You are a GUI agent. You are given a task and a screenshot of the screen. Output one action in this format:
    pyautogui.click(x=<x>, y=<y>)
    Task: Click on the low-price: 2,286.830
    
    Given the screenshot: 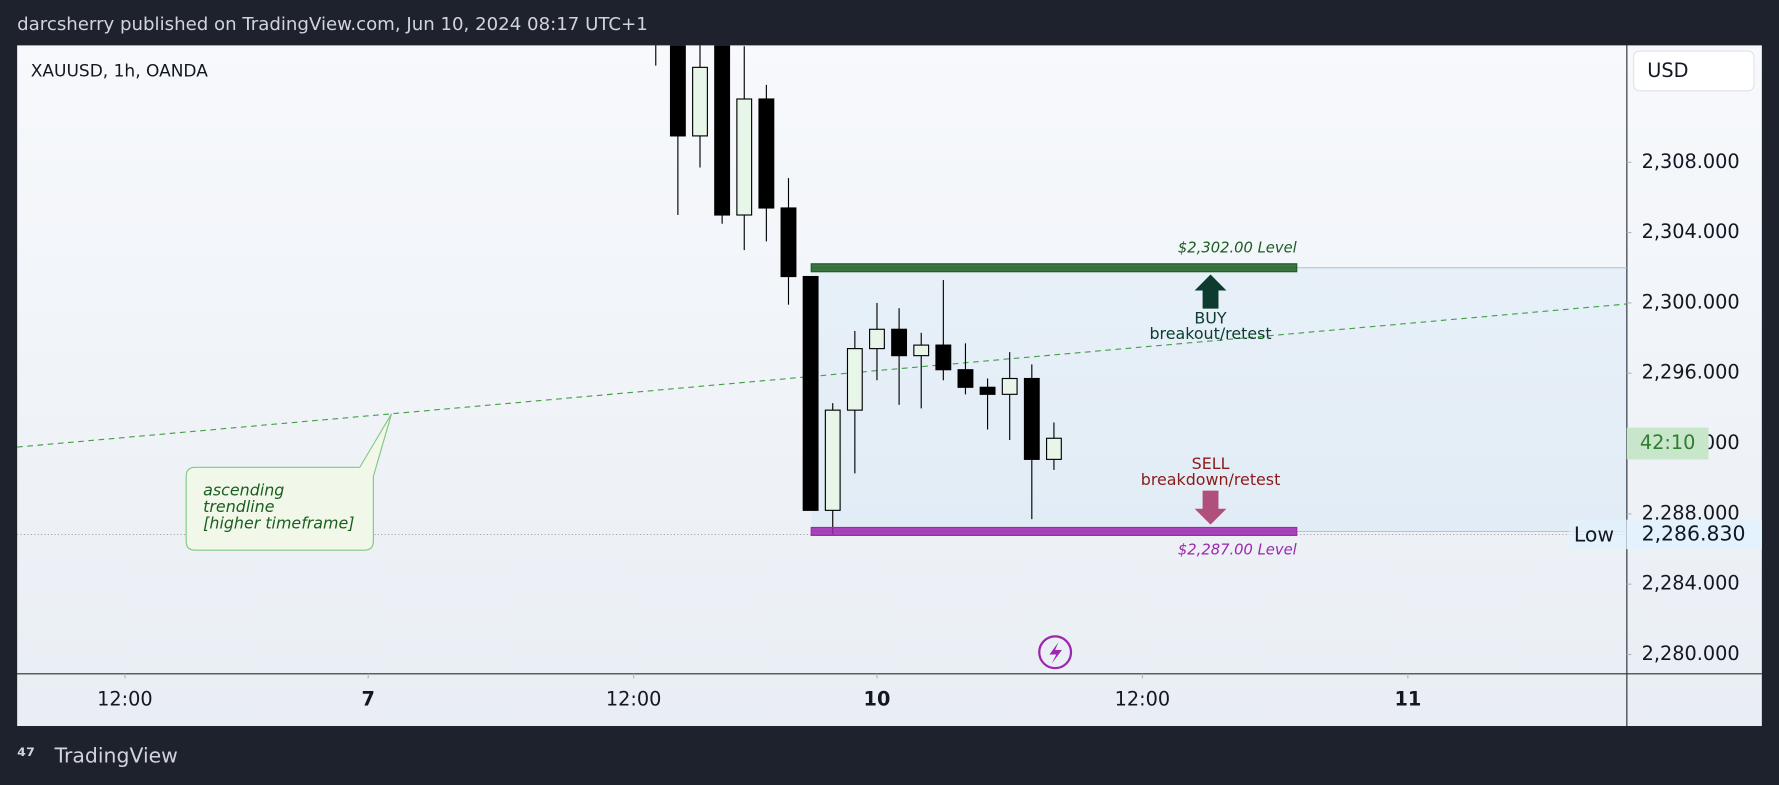 What is the action you would take?
    pyautogui.click(x=1694, y=533)
    